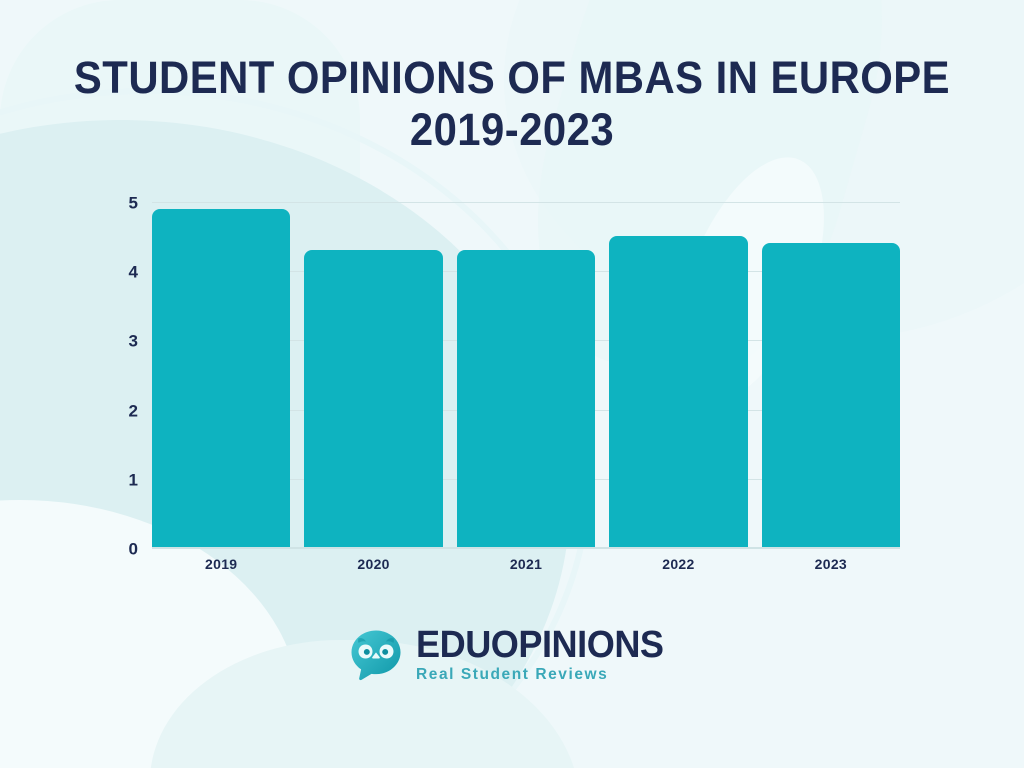 The image size is (1024, 768). Describe the element at coordinates (133, 341) in the screenshot. I see `y-axis-tick-3: 3` at that location.